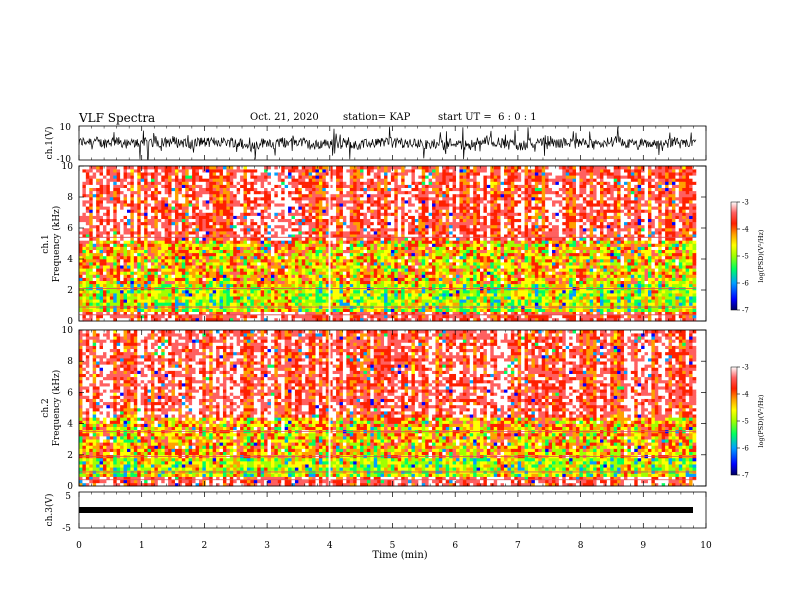  What do you see at coordinates (392, 143) in the screenshot?
I see `waveform-ch1-frame` at bounding box center [392, 143].